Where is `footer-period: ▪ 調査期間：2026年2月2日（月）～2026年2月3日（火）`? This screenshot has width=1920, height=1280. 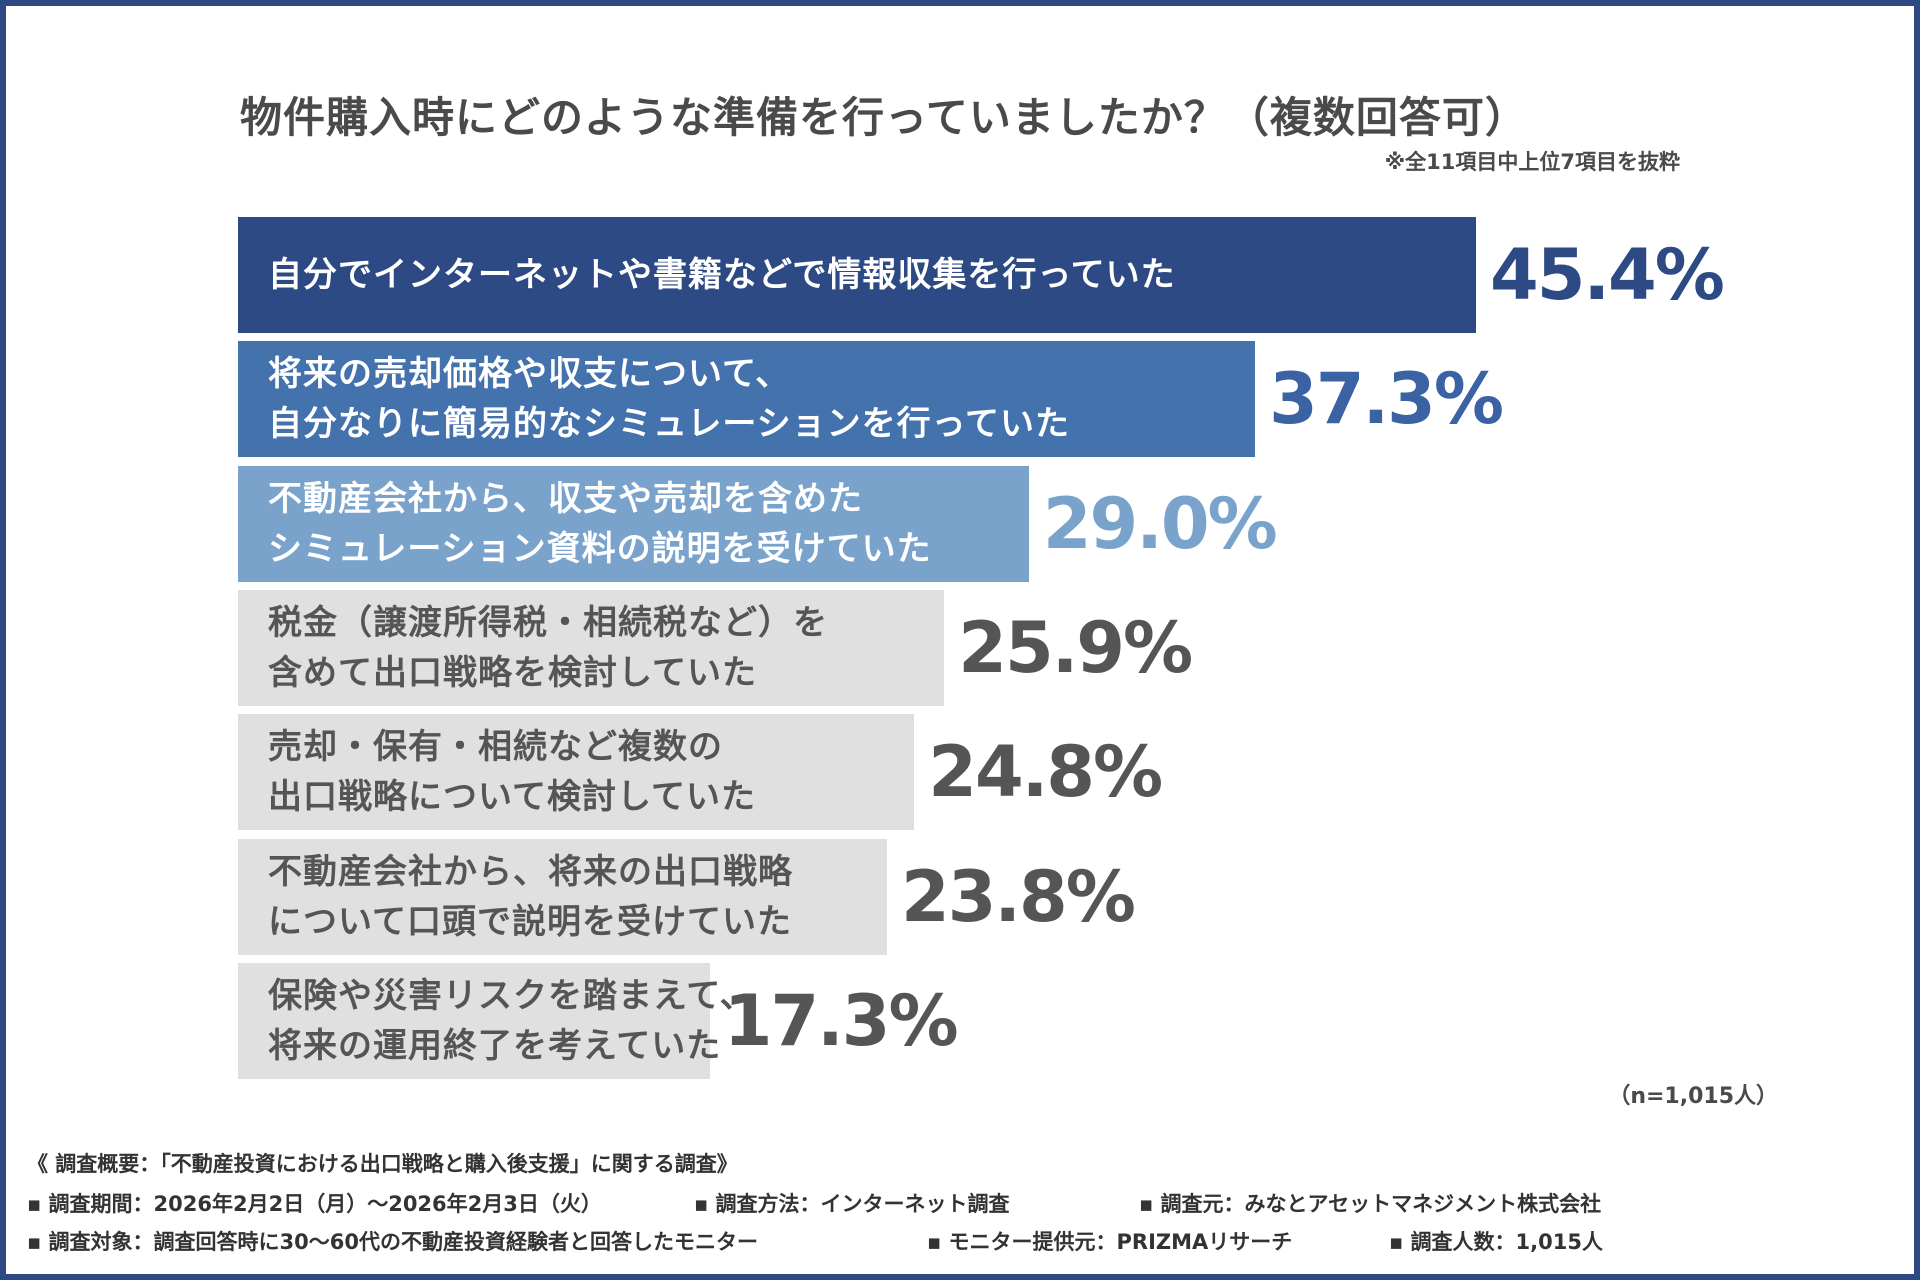 footer-period: ▪ 調査期間：2026年2月2日（月）～2026年2月3日（火） is located at coordinates (314, 1204).